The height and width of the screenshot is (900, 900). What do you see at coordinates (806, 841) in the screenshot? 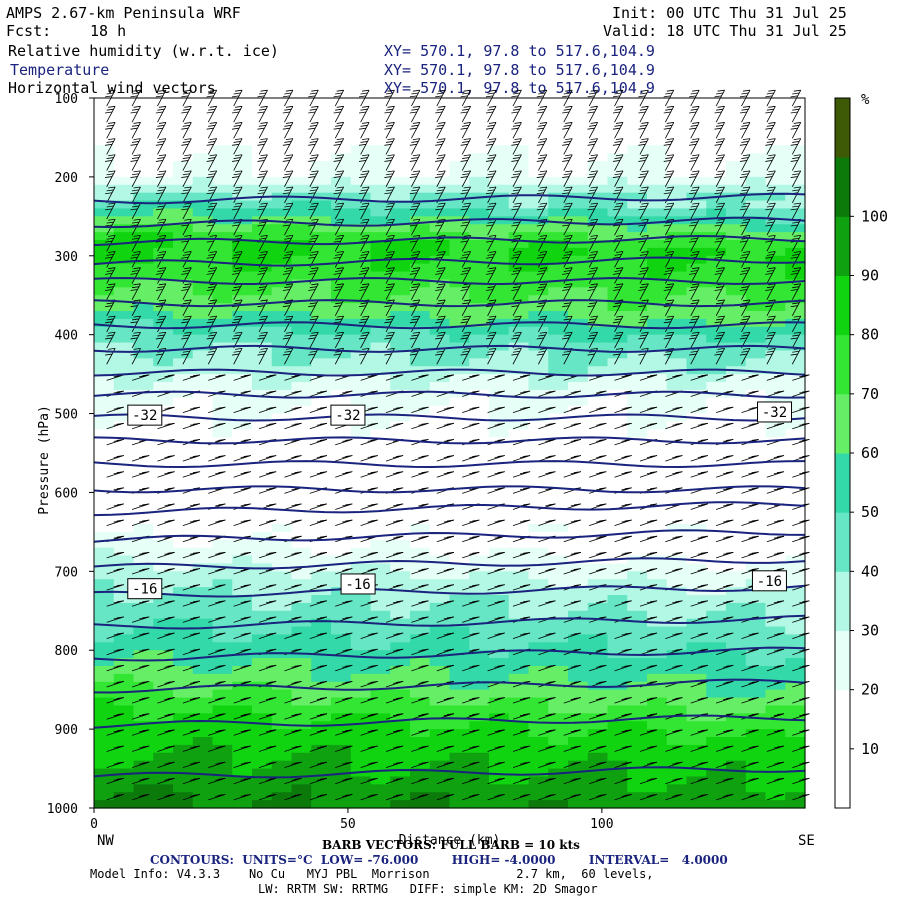
I see `se-label: SE` at bounding box center [806, 841].